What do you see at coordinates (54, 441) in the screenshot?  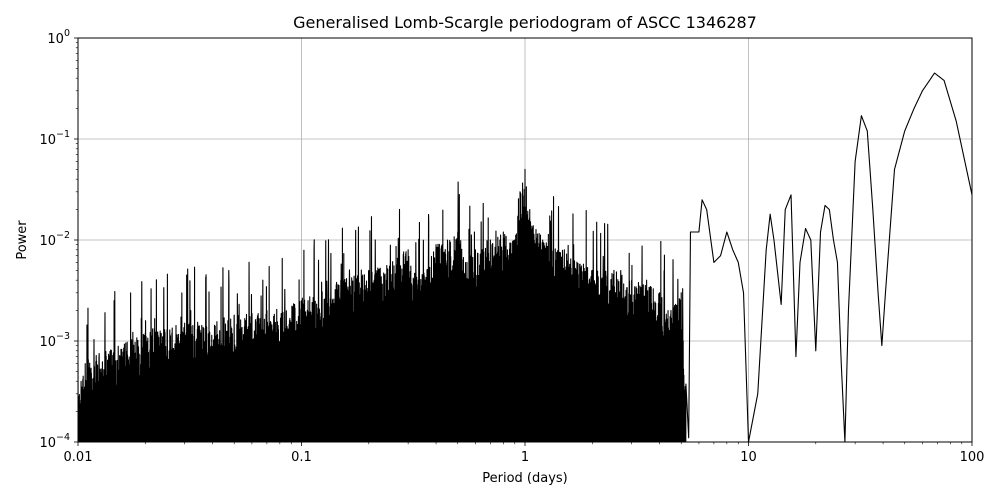 I see `y-tick-label: 10⁻⁴` at bounding box center [54, 441].